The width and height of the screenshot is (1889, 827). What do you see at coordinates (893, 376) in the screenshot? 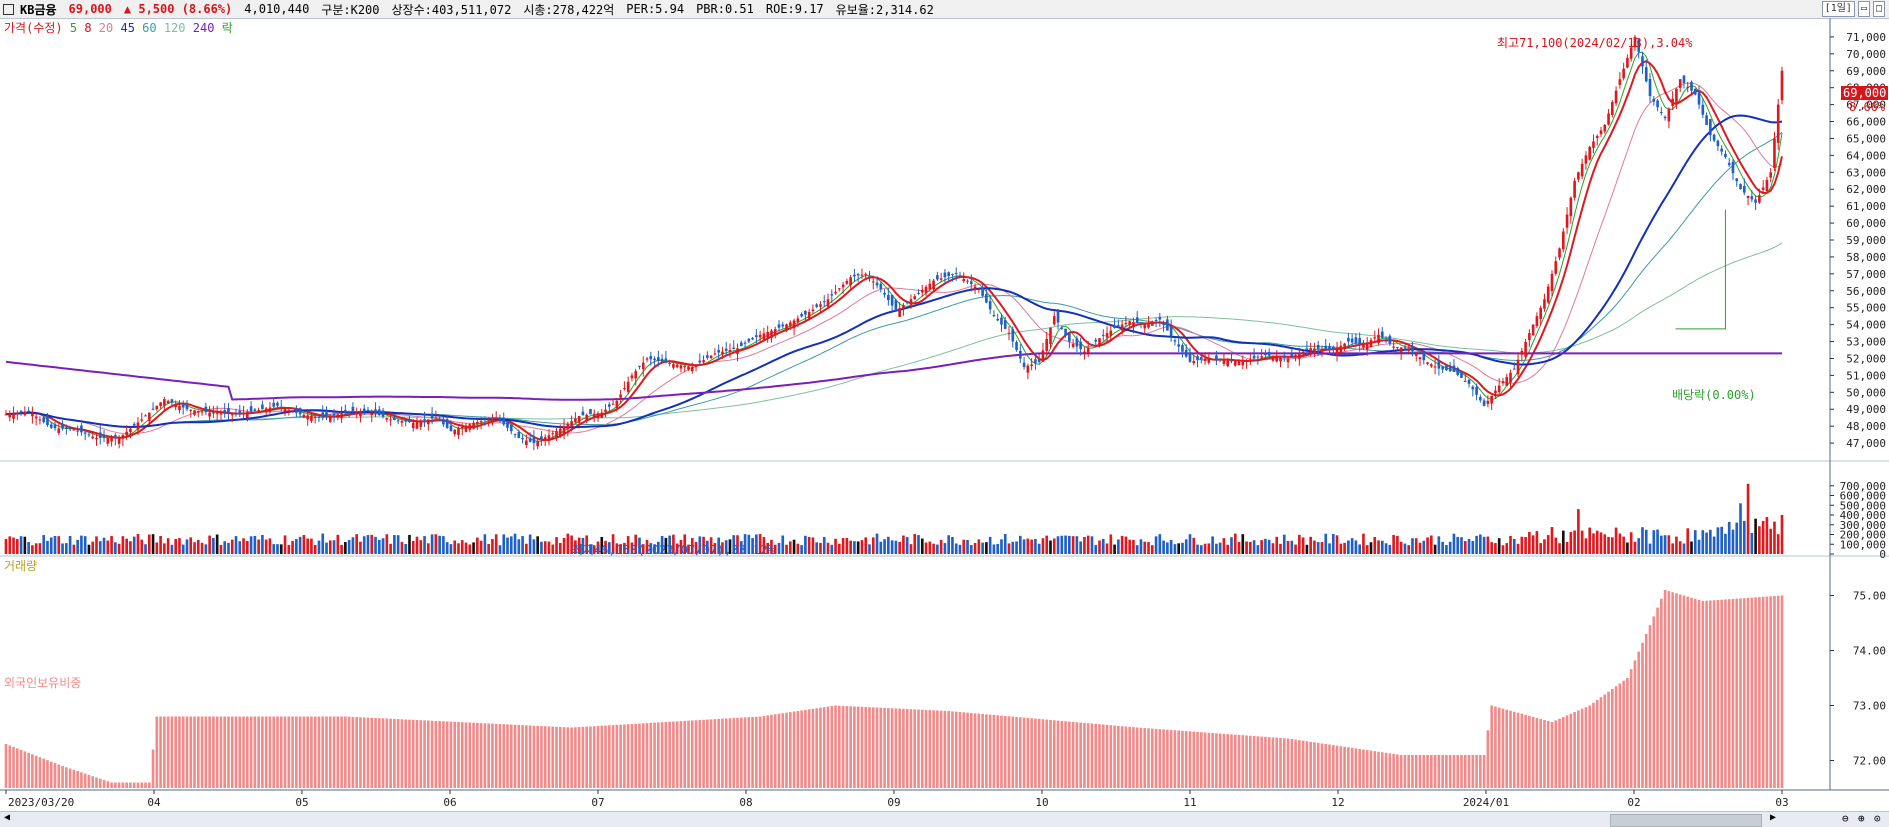
I see `ma240-line` at bounding box center [893, 376].